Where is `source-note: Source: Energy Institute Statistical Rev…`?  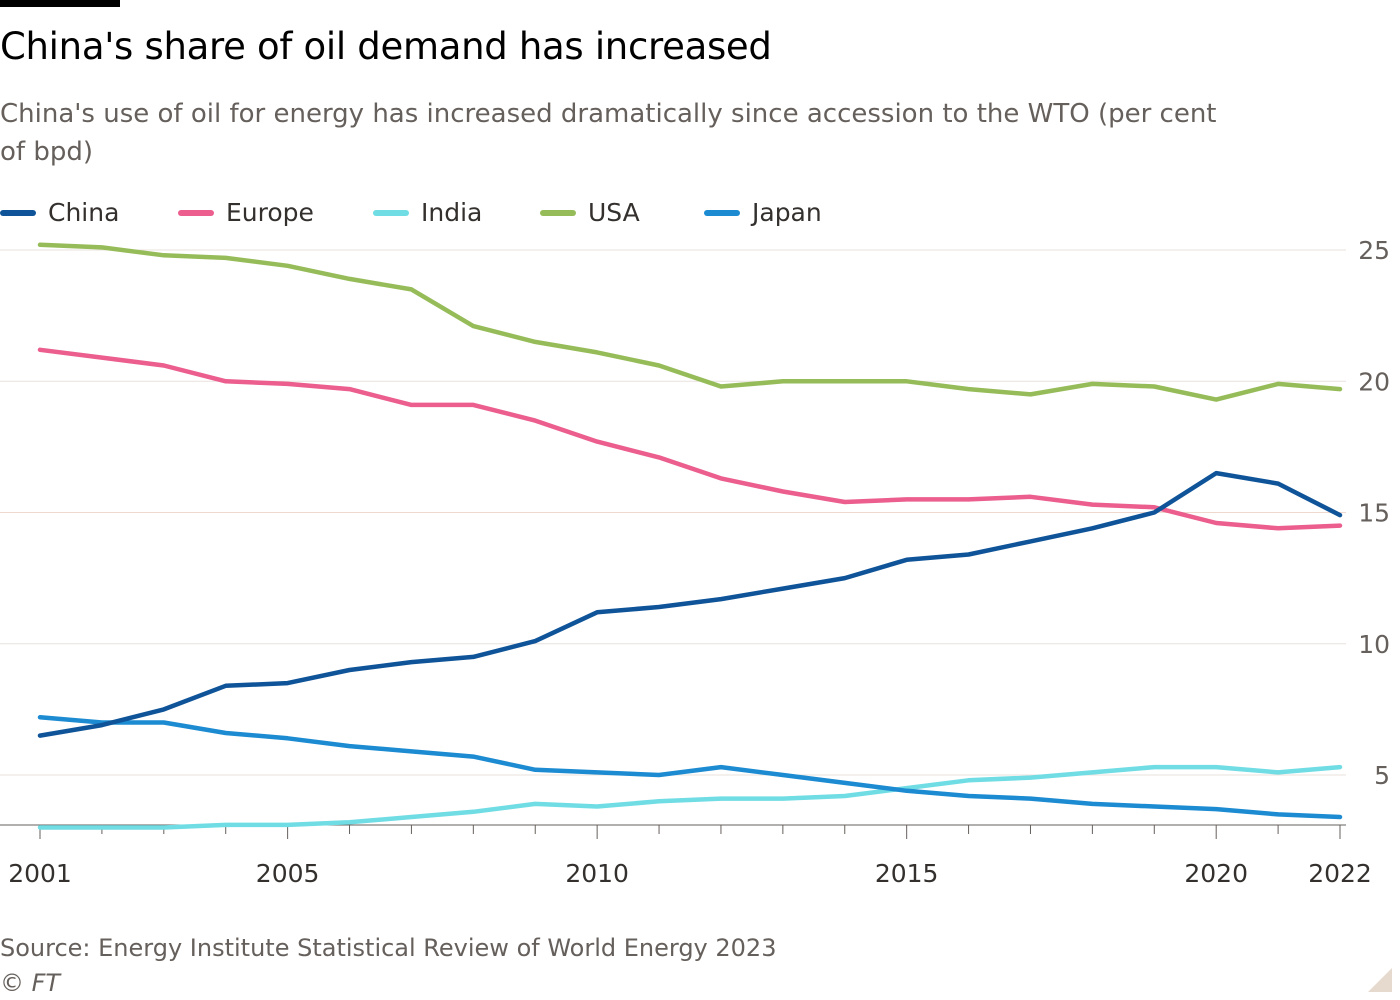
source-note: Source: Energy Institute Statistical Rev… is located at coordinates (388, 948).